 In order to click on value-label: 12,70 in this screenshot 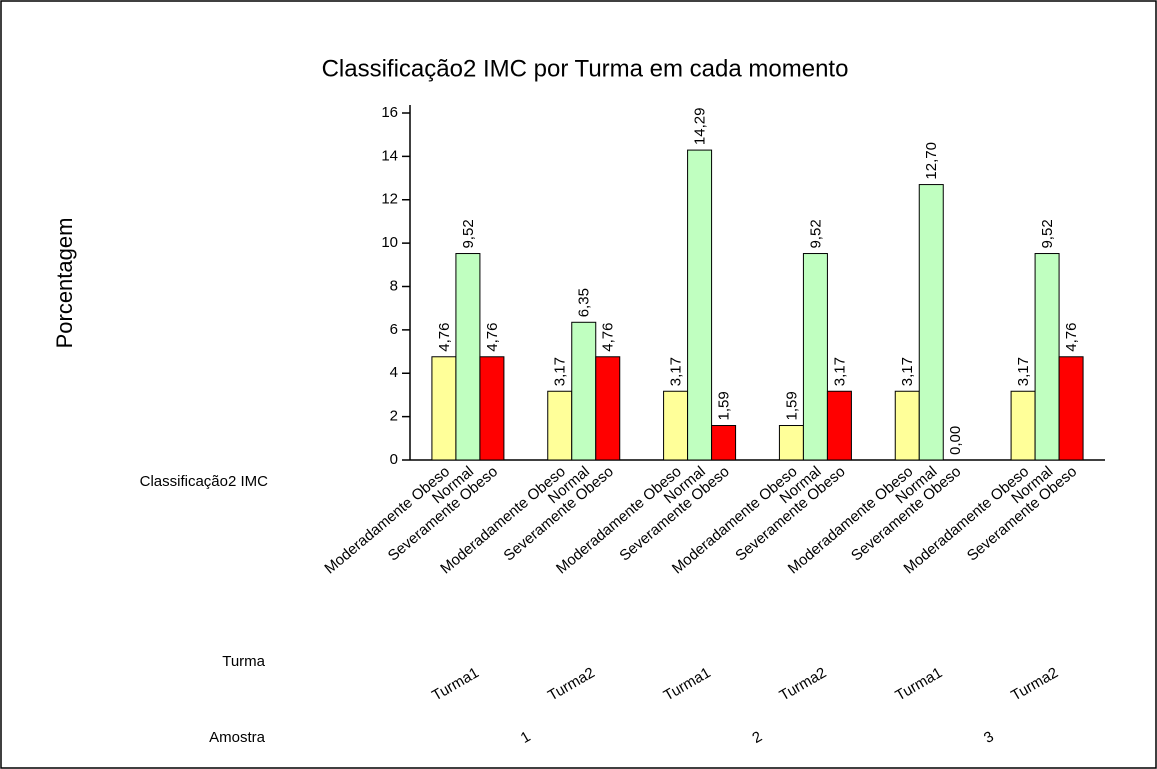, I will do `click(931, 161)`.